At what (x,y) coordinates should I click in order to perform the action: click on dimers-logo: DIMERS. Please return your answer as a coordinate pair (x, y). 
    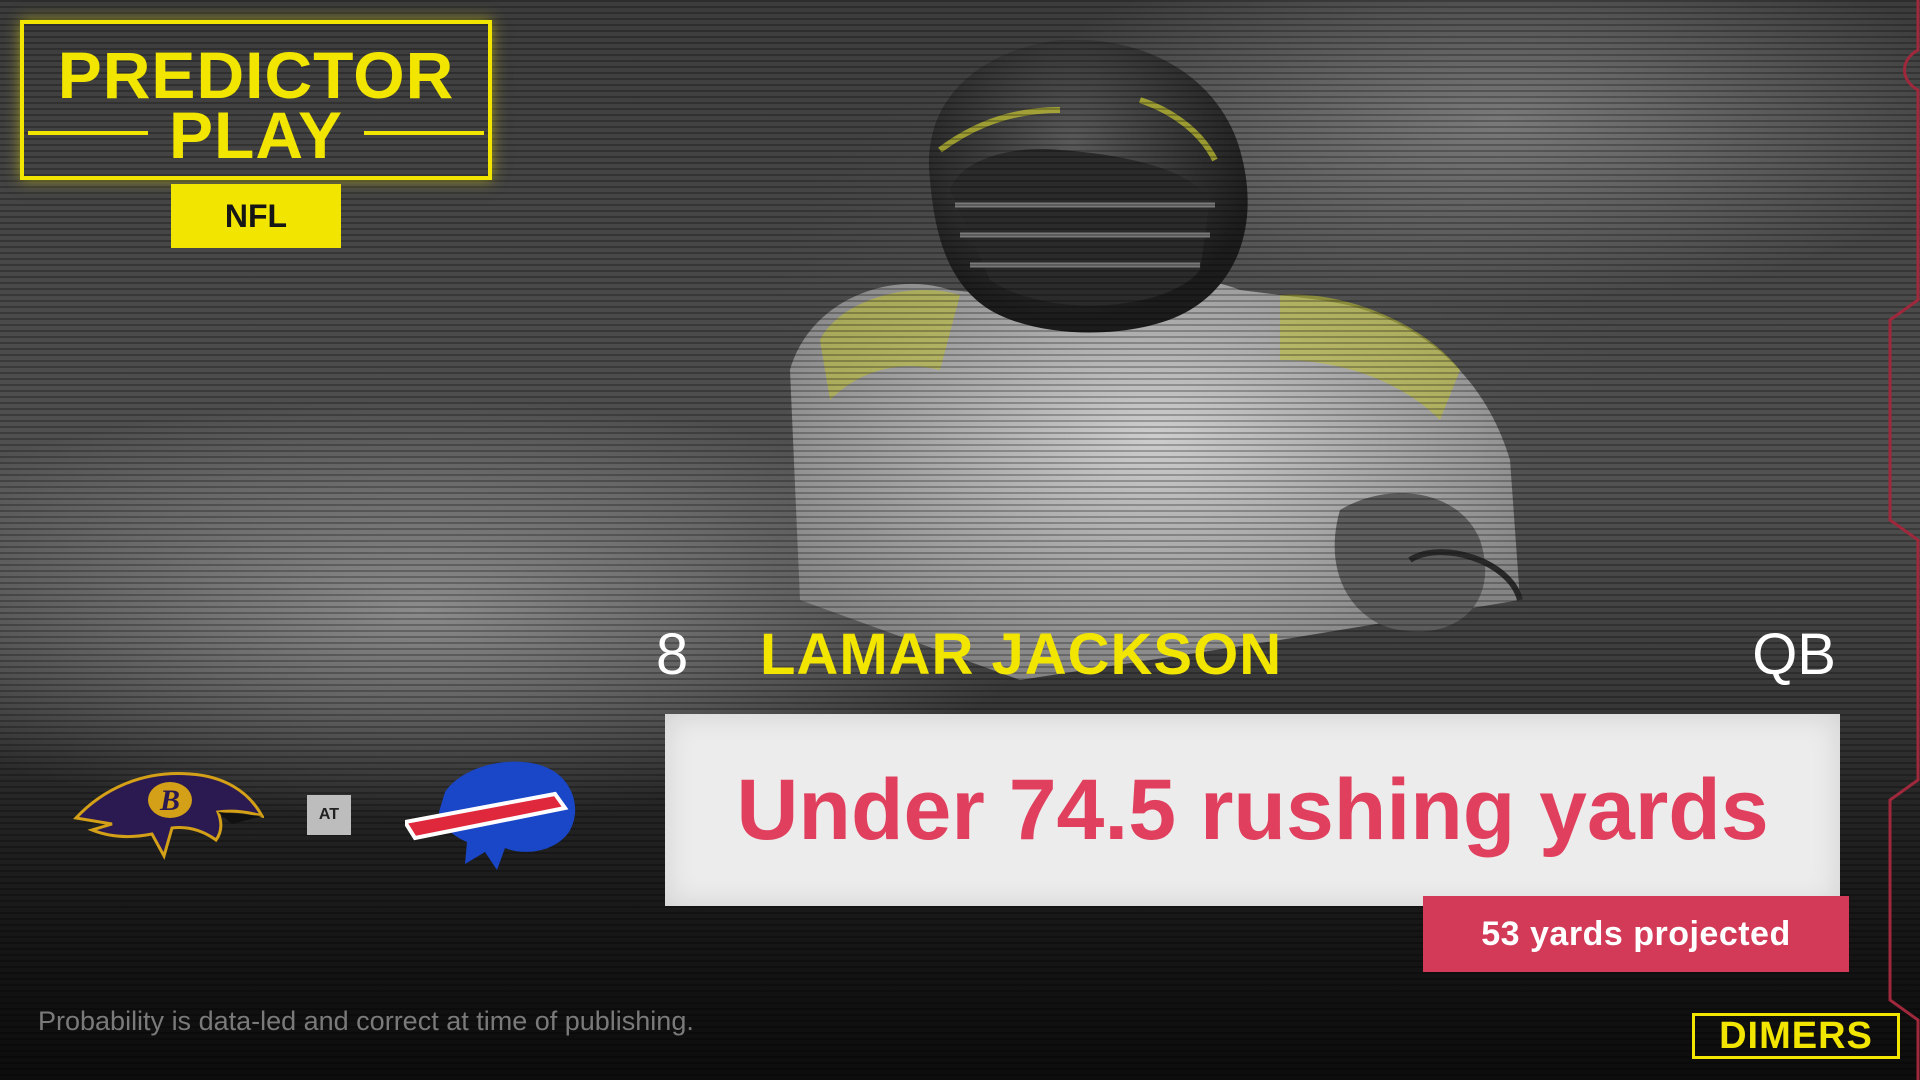
    Looking at the image, I should click on (1796, 1036).